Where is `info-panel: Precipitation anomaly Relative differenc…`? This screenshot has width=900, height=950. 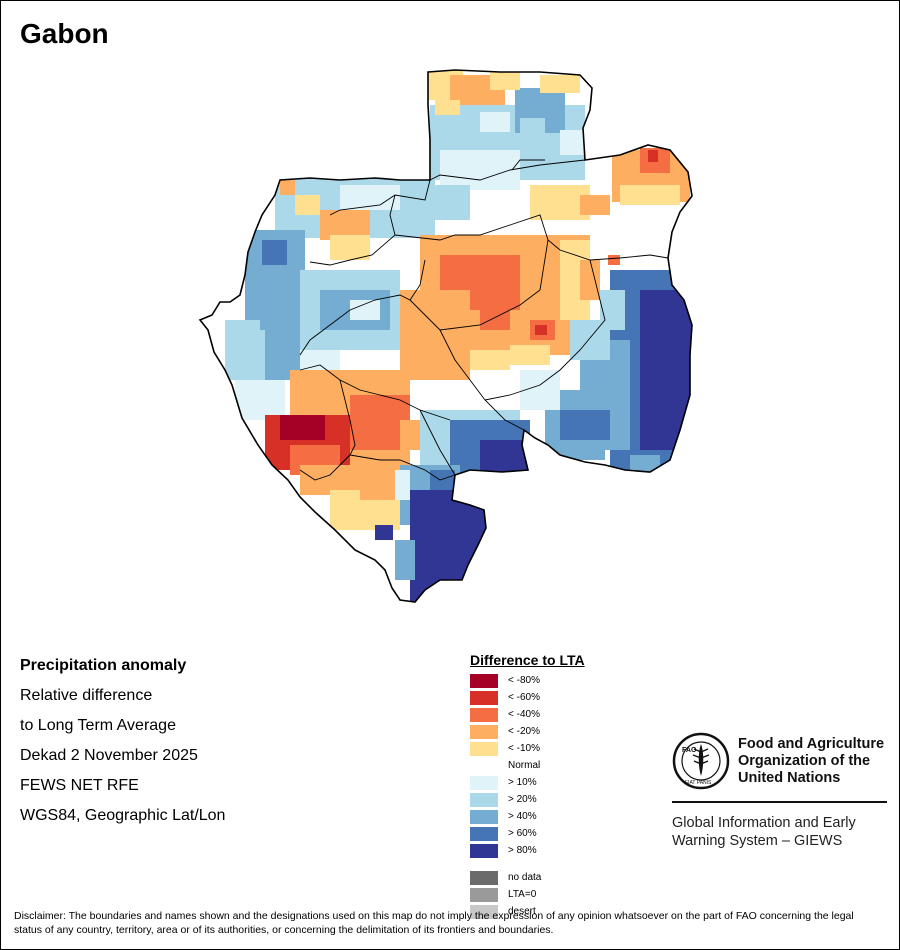
info-panel: Precipitation anomaly Relative differenc… is located at coordinates (122, 744).